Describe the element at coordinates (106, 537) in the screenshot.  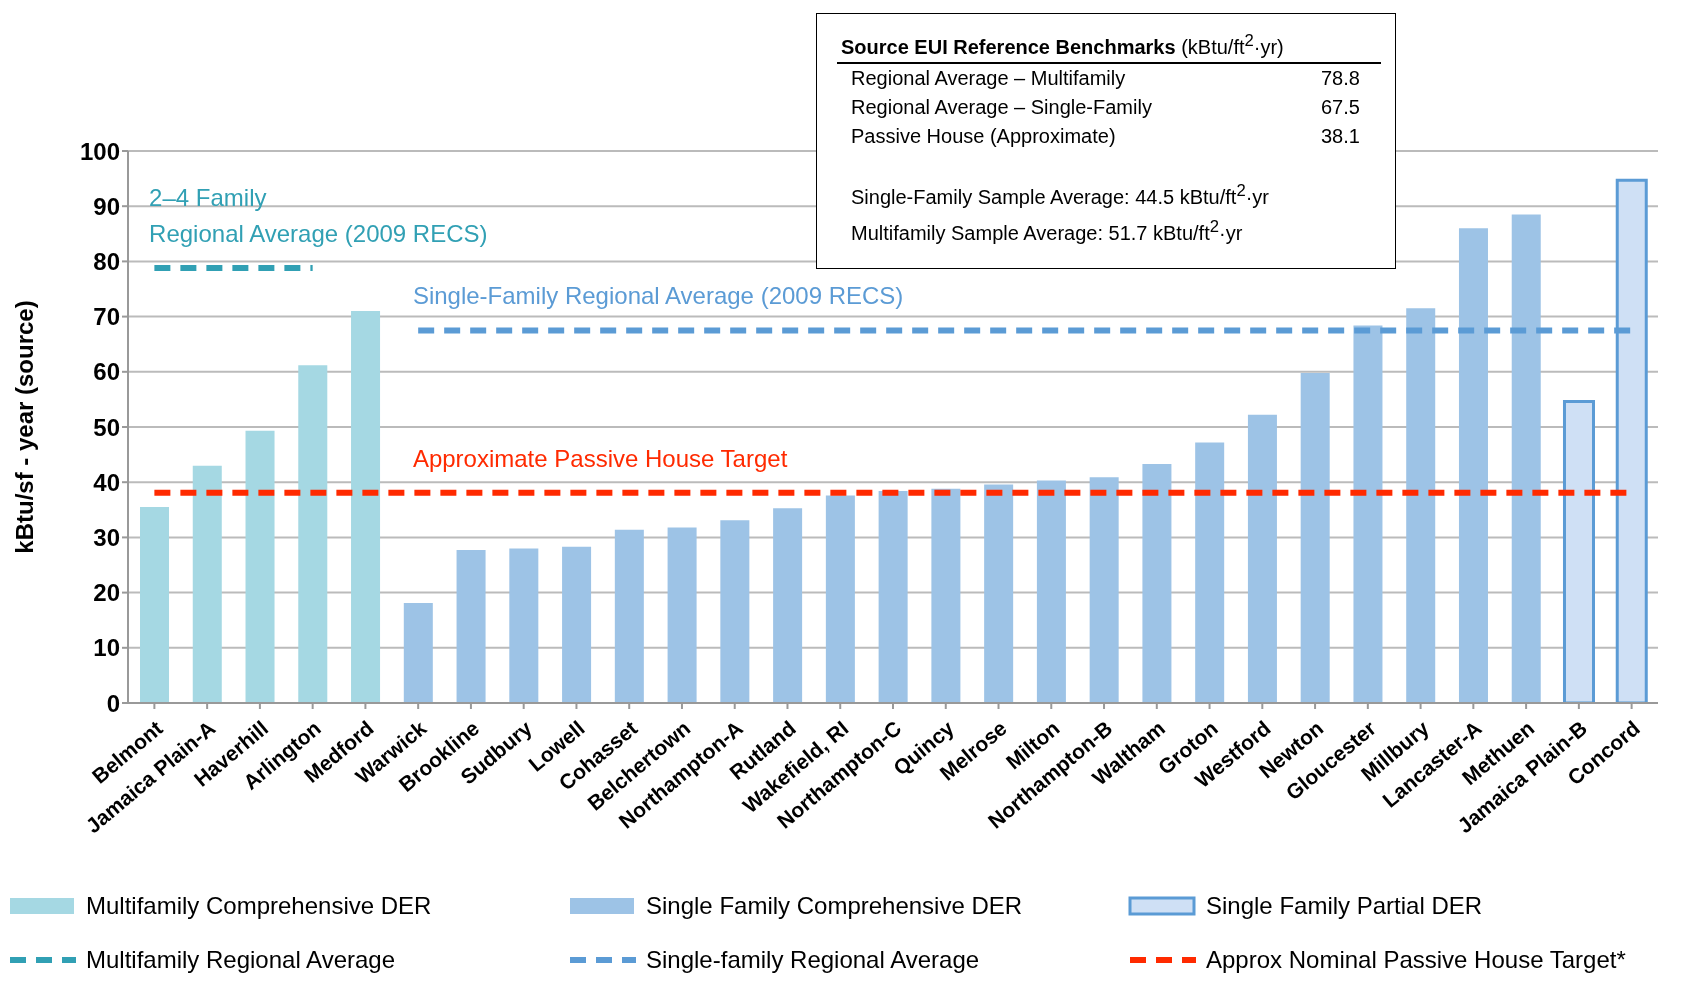
I see `y-tick-label: 30` at that location.